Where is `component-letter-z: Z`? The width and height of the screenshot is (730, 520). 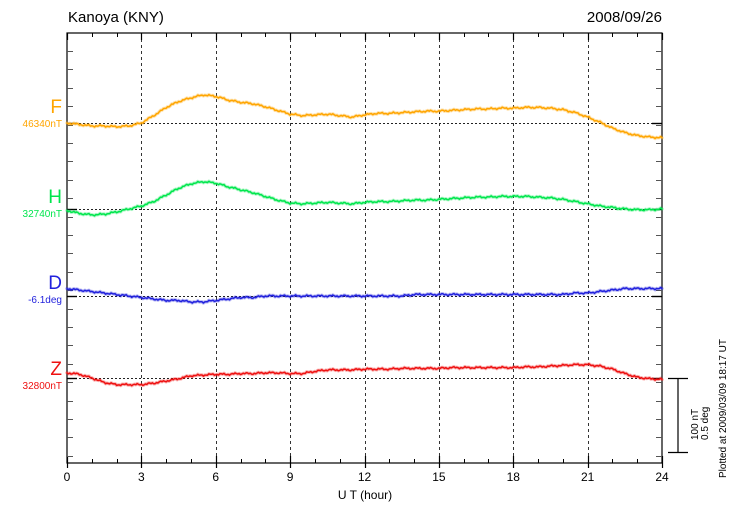 component-letter-z: Z is located at coordinates (56, 369).